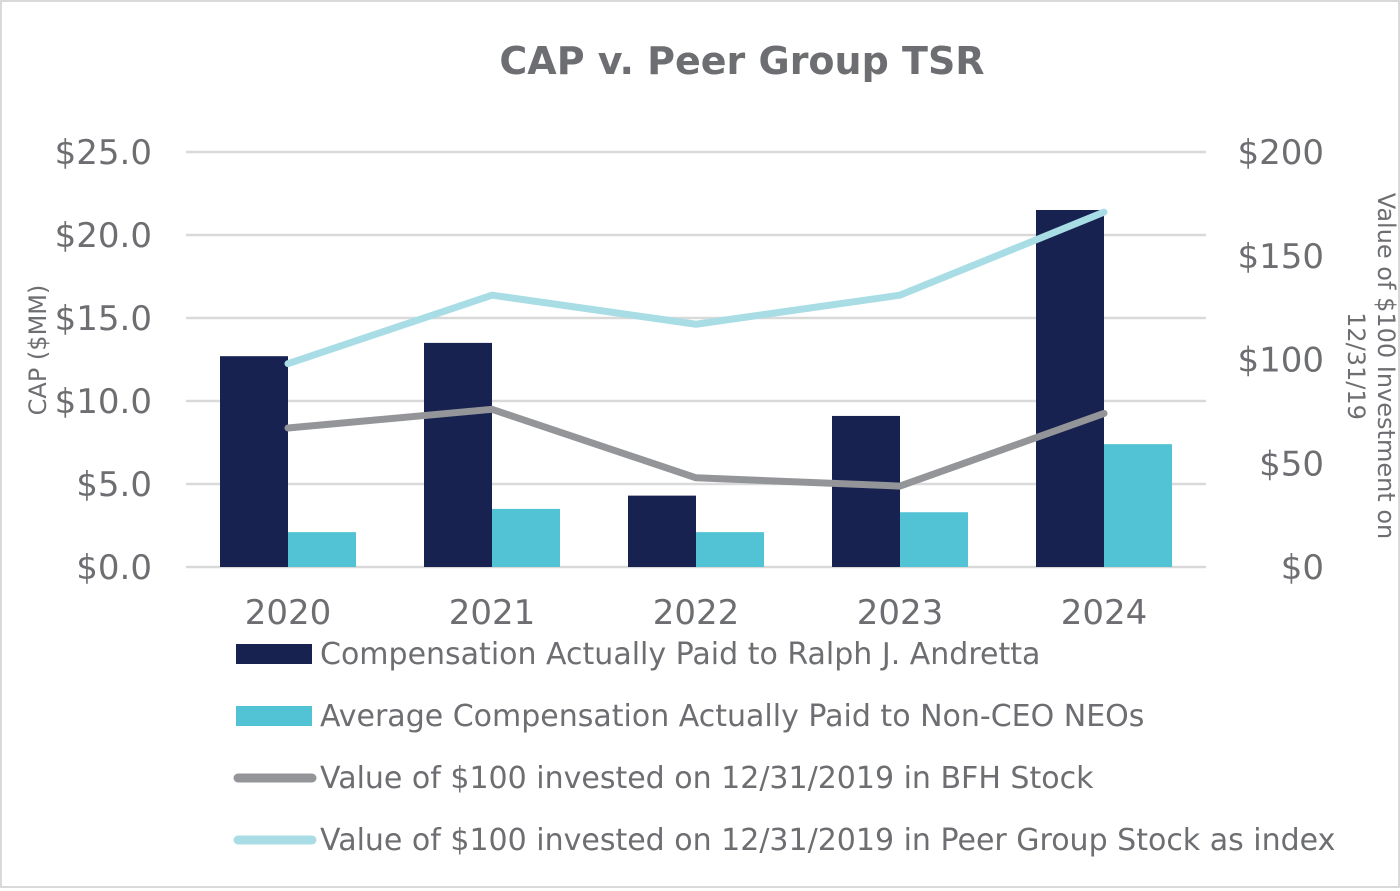 The image size is (1400, 891). I want to click on x-tick-label: 2022, so click(696, 613).